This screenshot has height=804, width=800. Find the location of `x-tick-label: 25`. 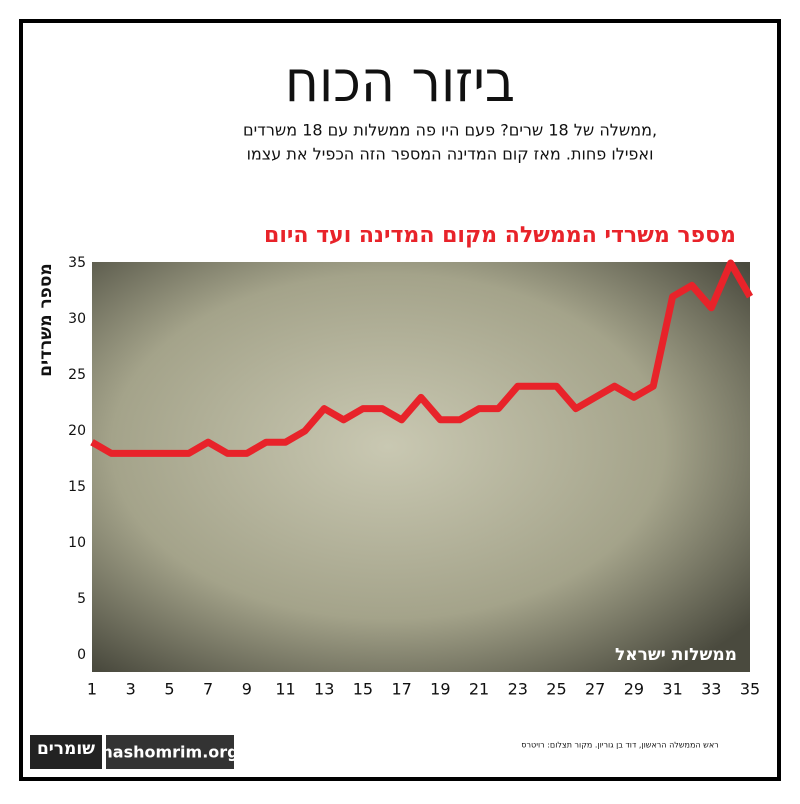

x-tick-label: 25 is located at coordinates (556, 689).